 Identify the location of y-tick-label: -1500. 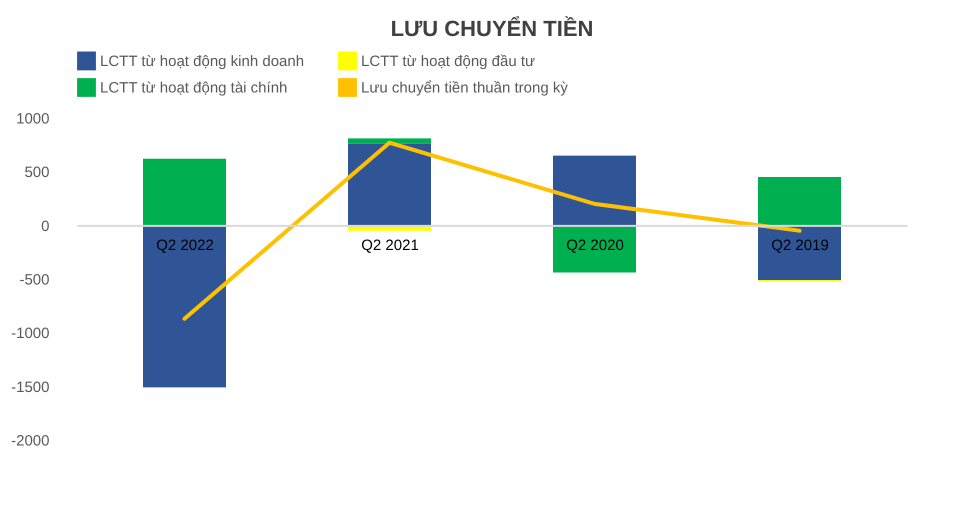
(30, 387).